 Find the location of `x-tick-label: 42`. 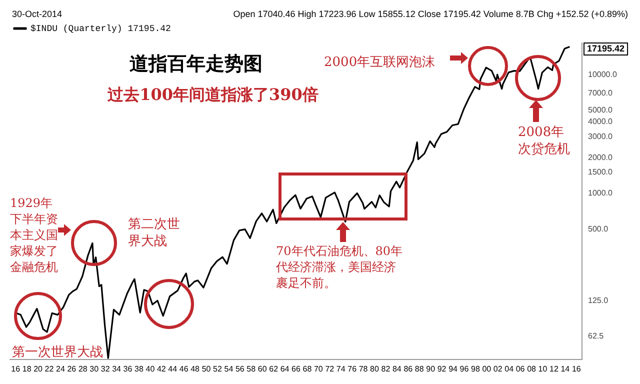

x-tick-label: 42 is located at coordinates (161, 369).